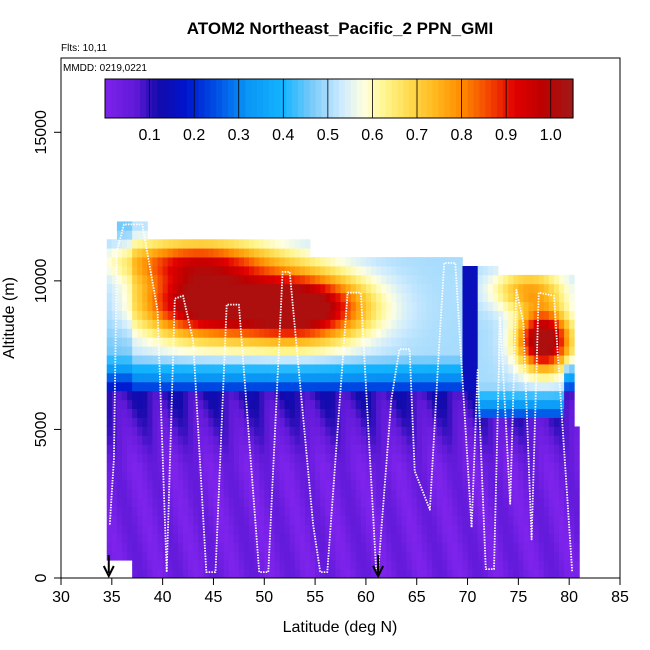 The image size is (650, 650). I want to click on x-tick-label: 75, so click(518, 597).